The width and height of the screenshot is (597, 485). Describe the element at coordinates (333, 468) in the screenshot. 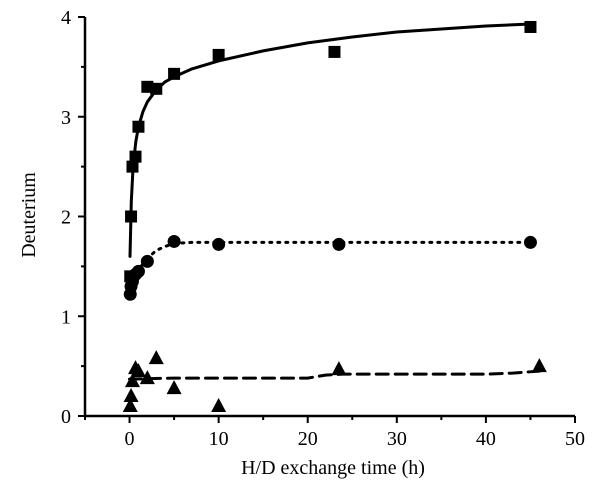

I see `x-axis-title: H/D exchange time (h)` at that location.